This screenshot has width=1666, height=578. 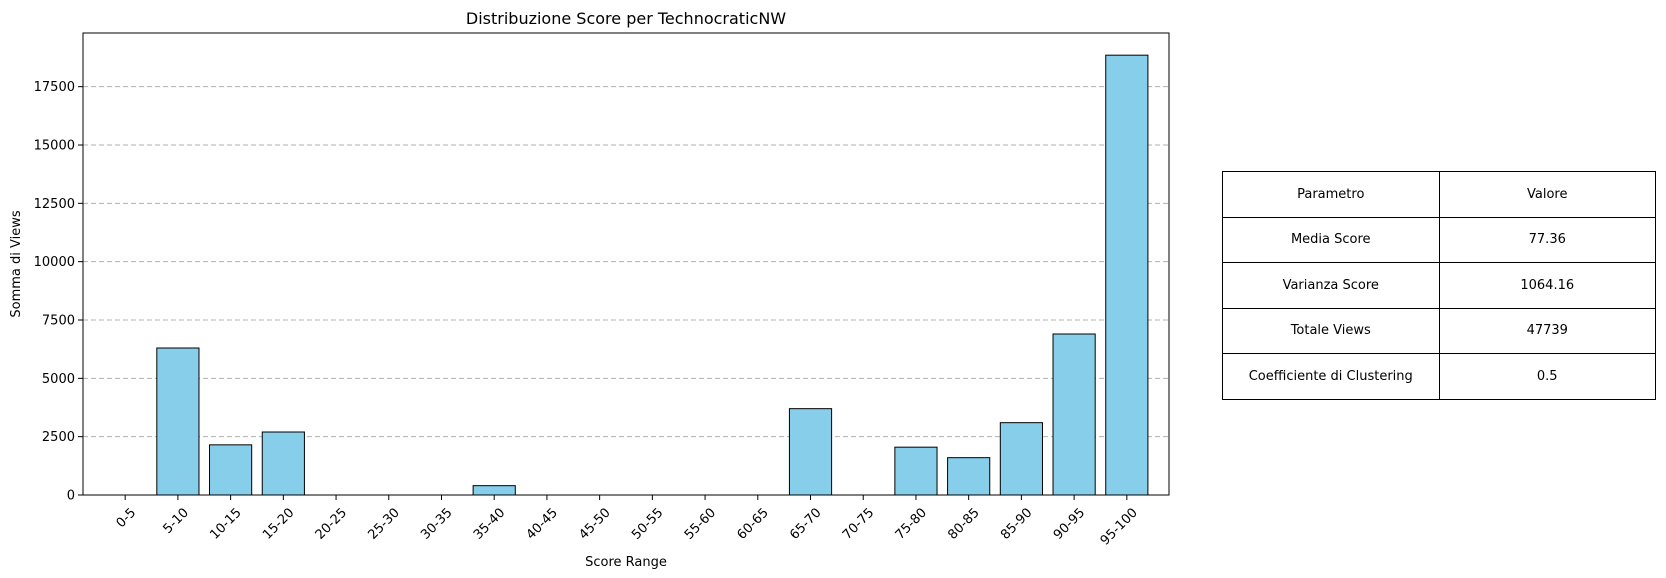 What do you see at coordinates (542, 523) in the screenshot?
I see `x-tick-label: 40-45` at bounding box center [542, 523].